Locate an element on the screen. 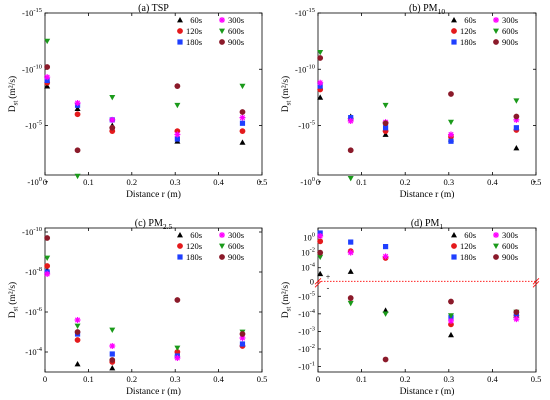 This screenshot has height=400, width=550. legend-marker-300s is located at coordinates (222, 235).